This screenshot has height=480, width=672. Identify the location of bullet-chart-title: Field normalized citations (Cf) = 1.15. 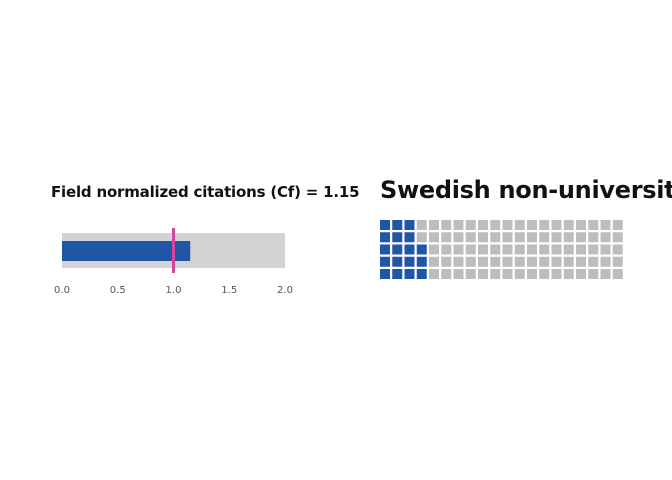
(205, 192).